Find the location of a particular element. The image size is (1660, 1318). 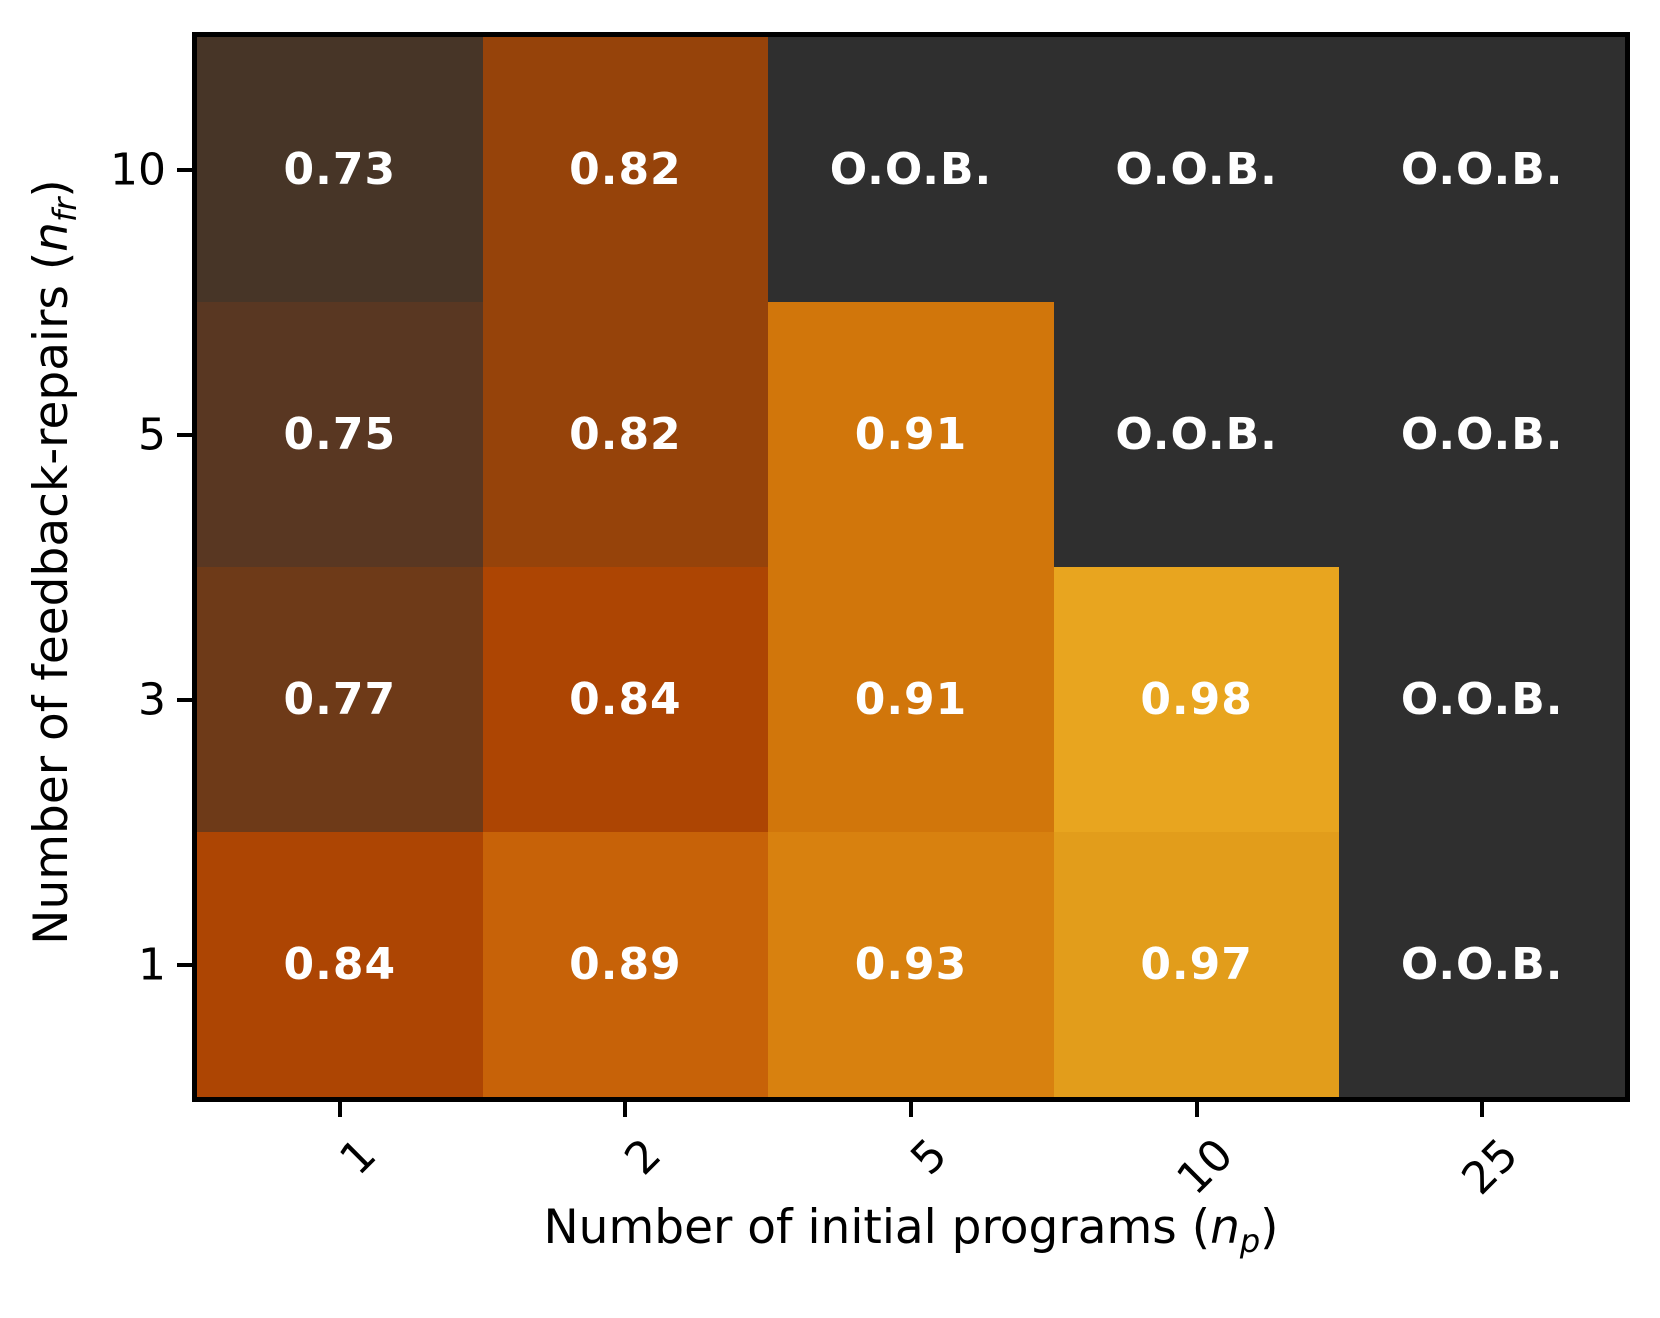

heatmap-cell-value: 0.75 is located at coordinates (340, 434).